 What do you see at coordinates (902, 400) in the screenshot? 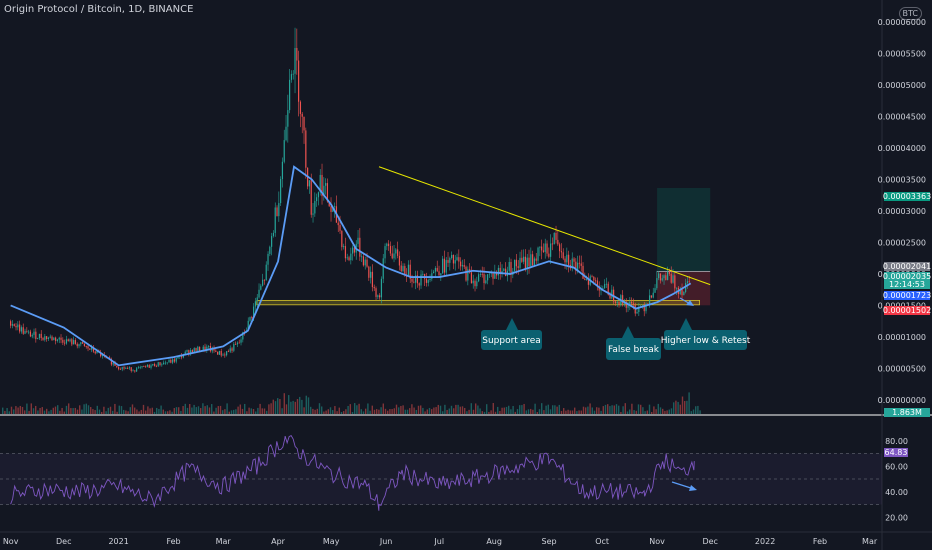
I see `price-tick-label: 0.00000000` at bounding box center [902, 400].